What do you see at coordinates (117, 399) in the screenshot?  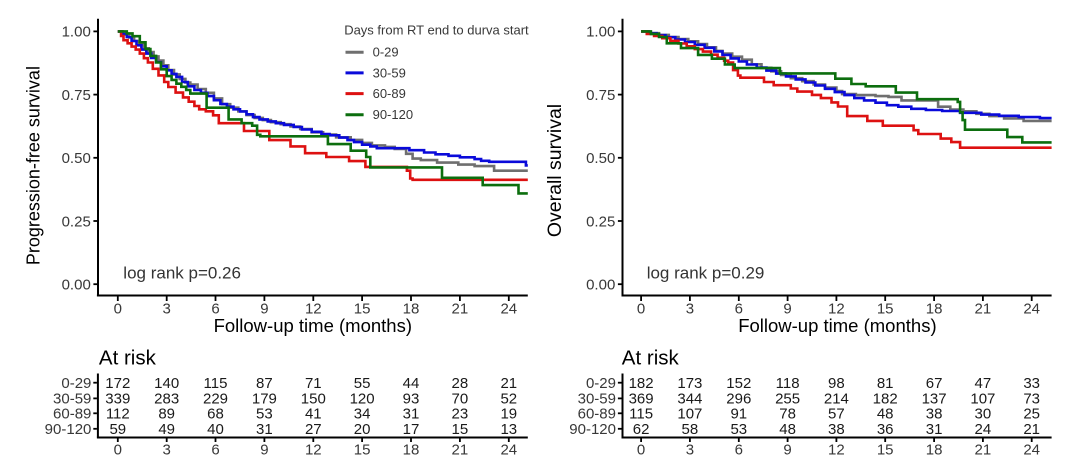 I see `svg-text: 339` at bounding box center [117, 399].